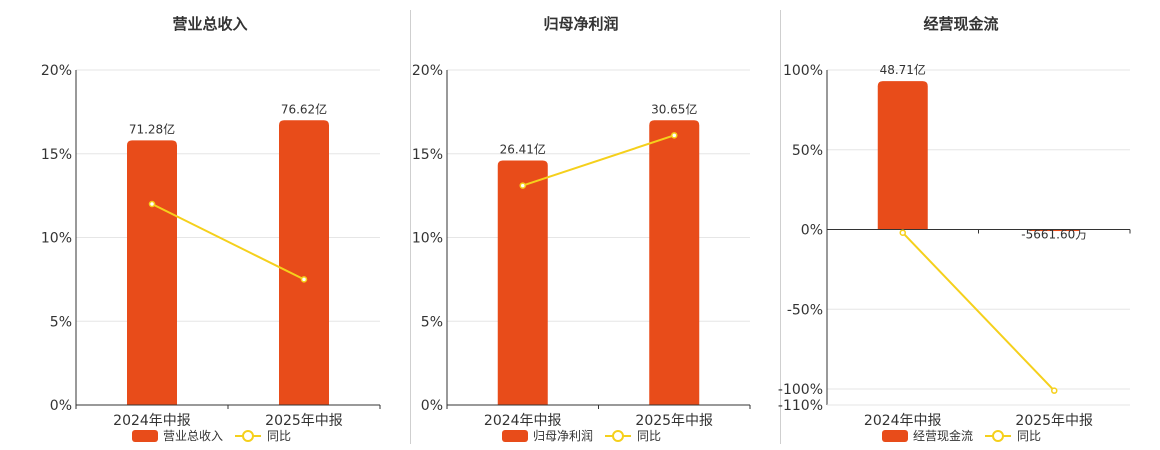 This screenshot has width=1160, height=450. I want to click on y-tick-label: -50%, so click(805, 310).